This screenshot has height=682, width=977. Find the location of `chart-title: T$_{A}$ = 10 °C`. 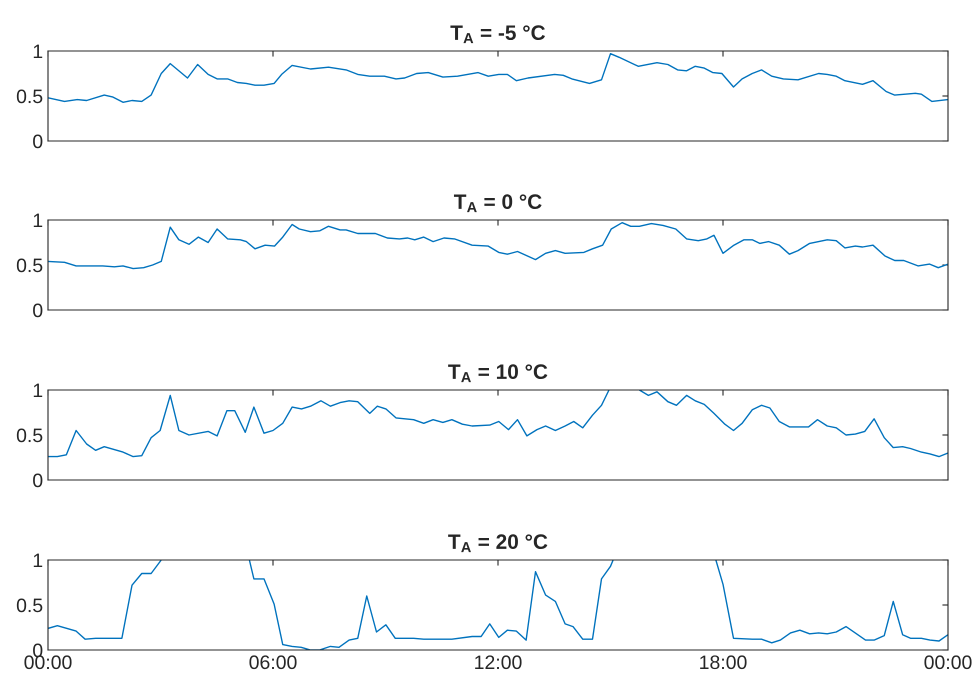

chart-title: T$_{A}$ = 10 °C is located at coordinates (498, 373).